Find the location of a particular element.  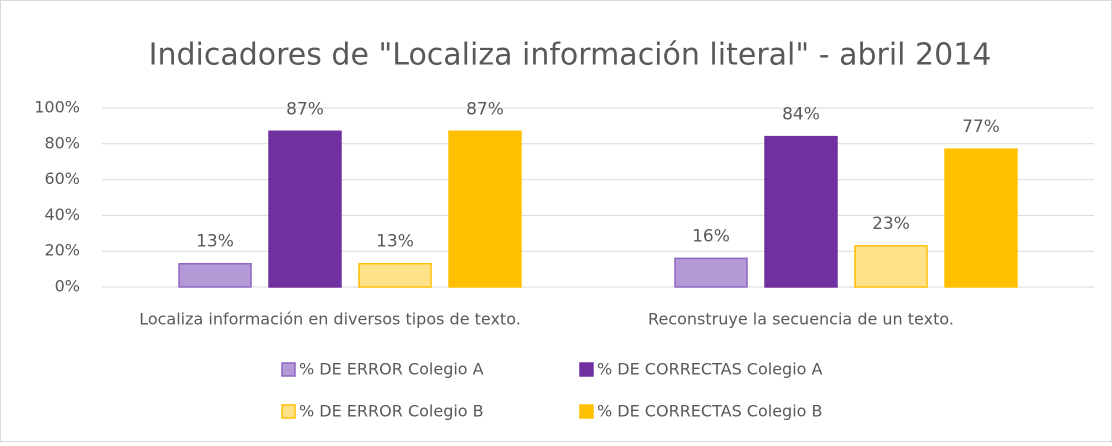

value-label: 23% is located at coordinates (891, 224).